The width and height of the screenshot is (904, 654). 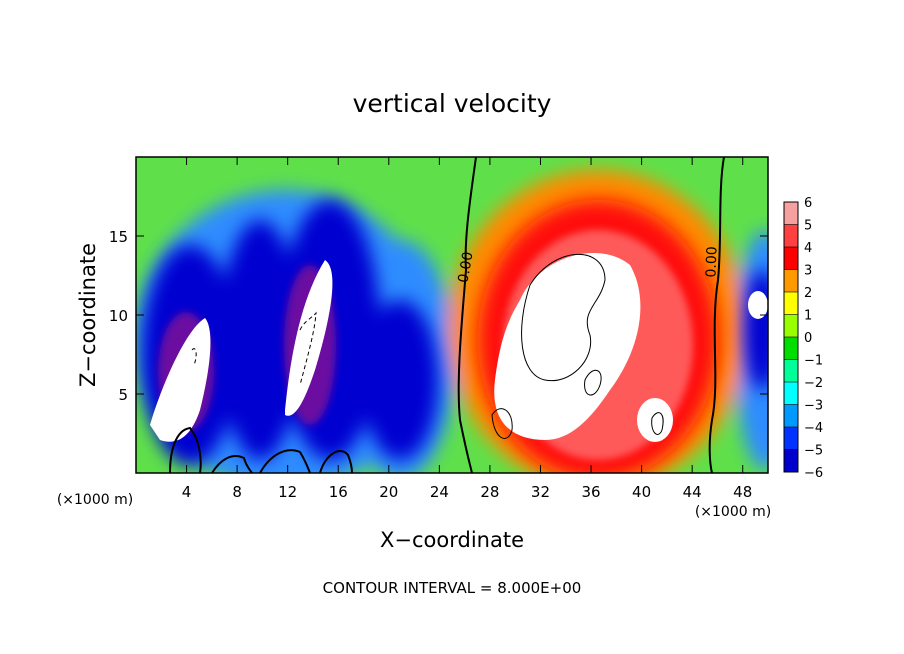 I want to click on colorbar-tick-label: 1, so click(x=808, y=316).